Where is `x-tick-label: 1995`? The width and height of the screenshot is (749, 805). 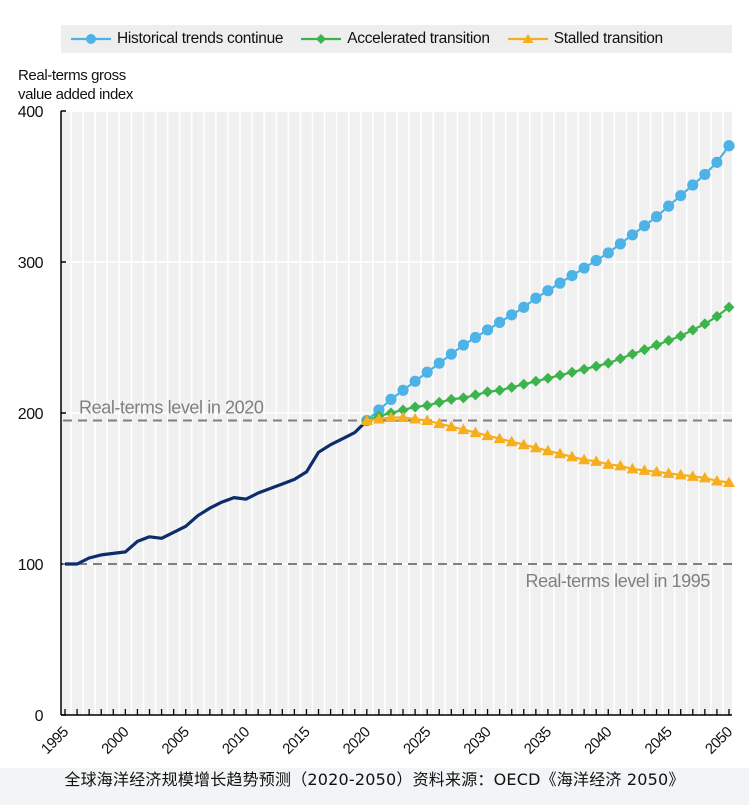
x-tick-label: 1995 is located at coordinates (55, 741).